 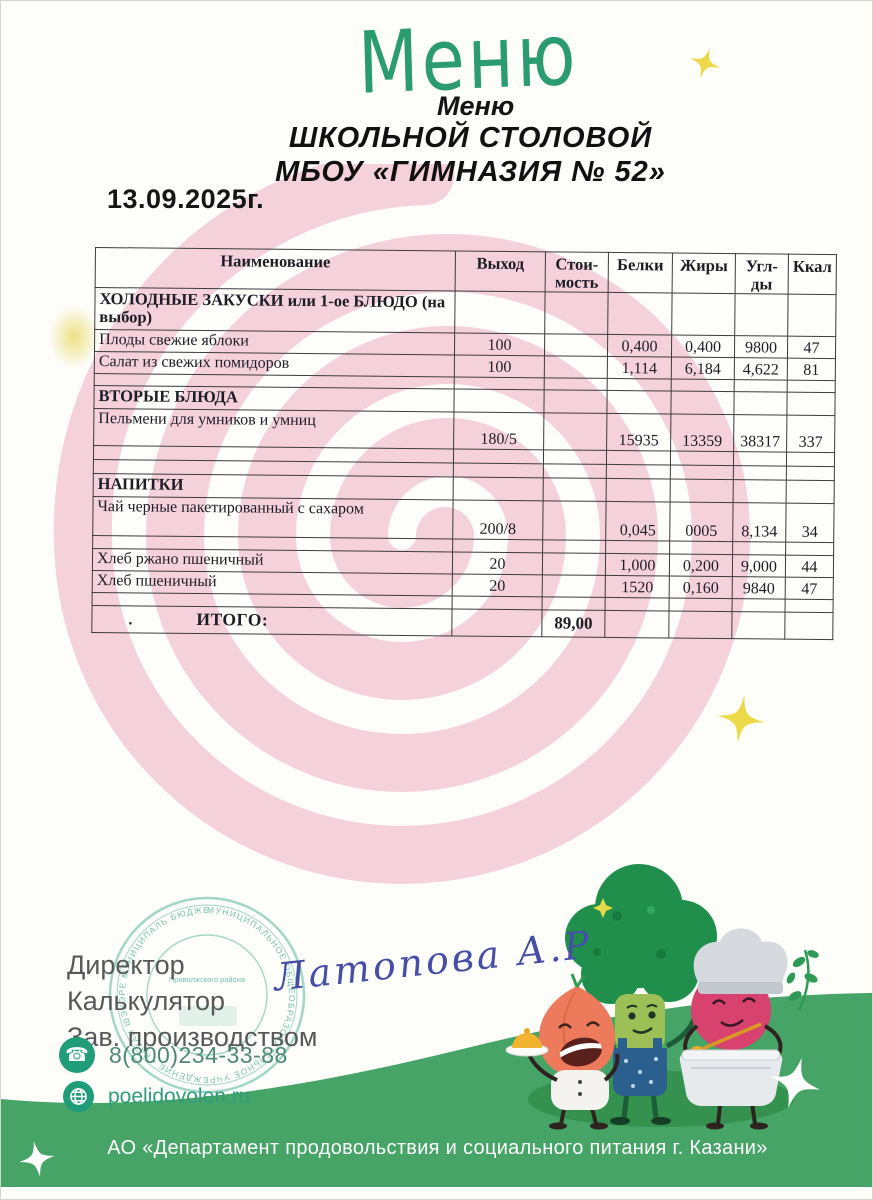 What do you see at coordinates (476, 106) in the screenshot?
I see `page-title-overlay: Меню` at bounding box center [476, 106].